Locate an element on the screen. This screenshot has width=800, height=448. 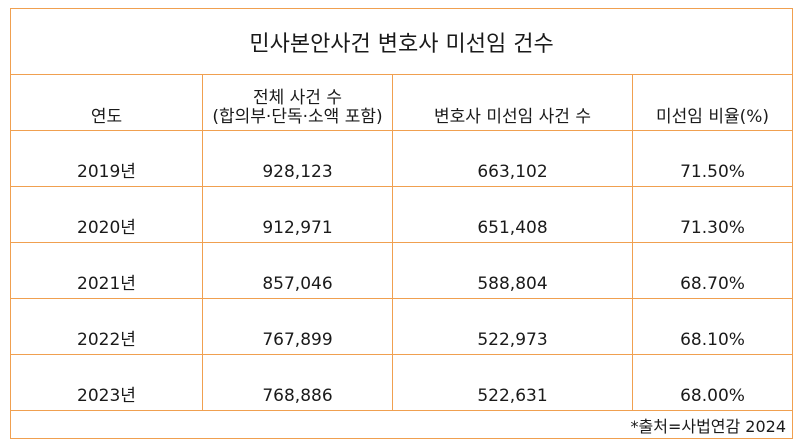
header-total-line2: (합의부·단독·소액 포함) is located at coordinates (297, 117).